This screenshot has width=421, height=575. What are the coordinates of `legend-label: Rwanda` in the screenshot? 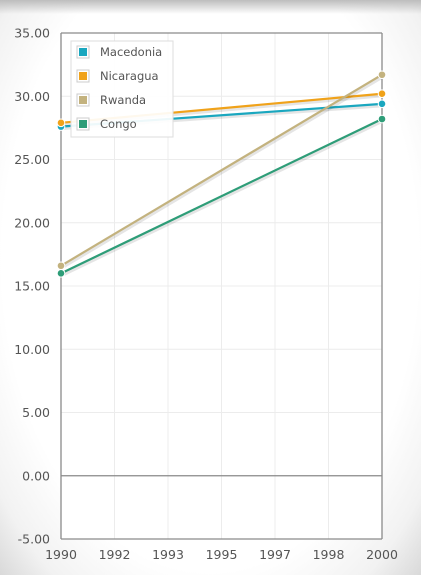 It's located at (123, 100).